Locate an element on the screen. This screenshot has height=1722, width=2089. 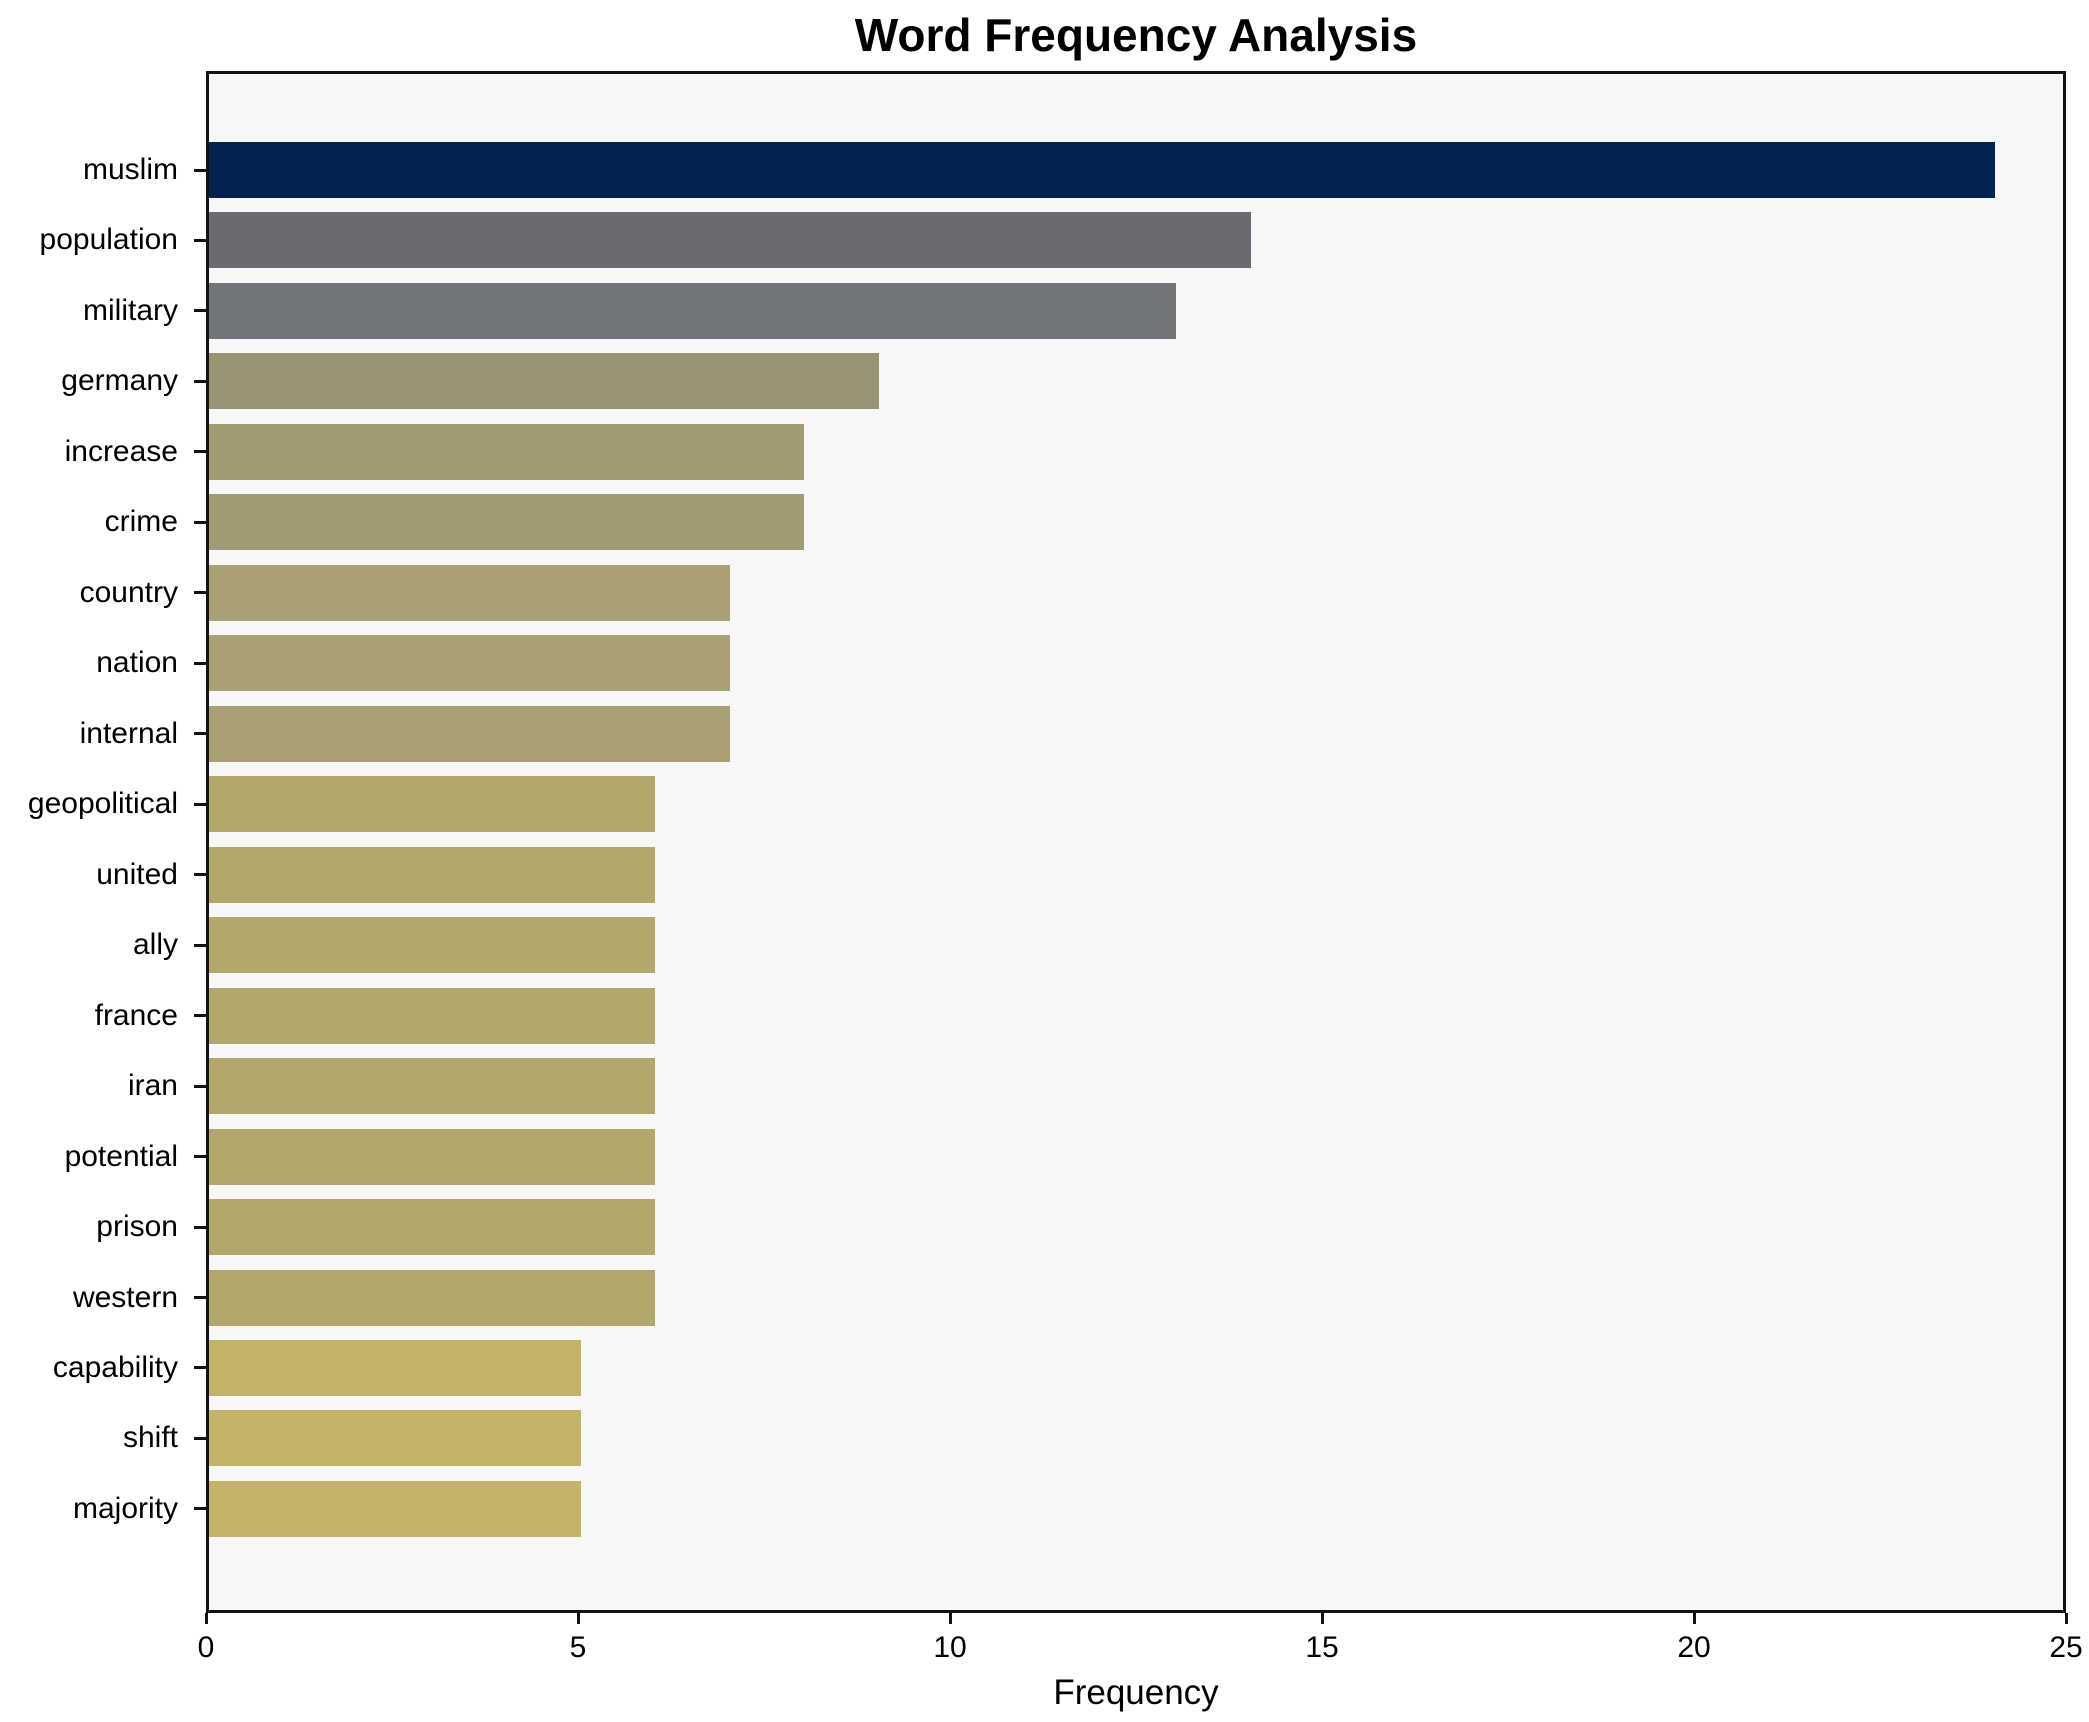
bar-western is located at coordinates (432, 1297).